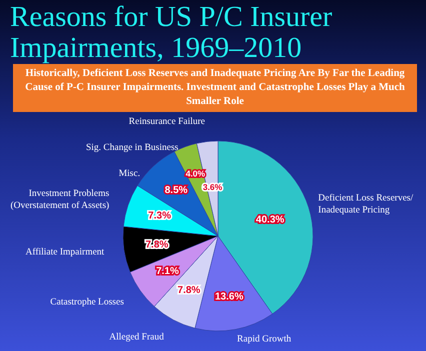  I want to click on data-label: 7.1%, so click(167, 272).